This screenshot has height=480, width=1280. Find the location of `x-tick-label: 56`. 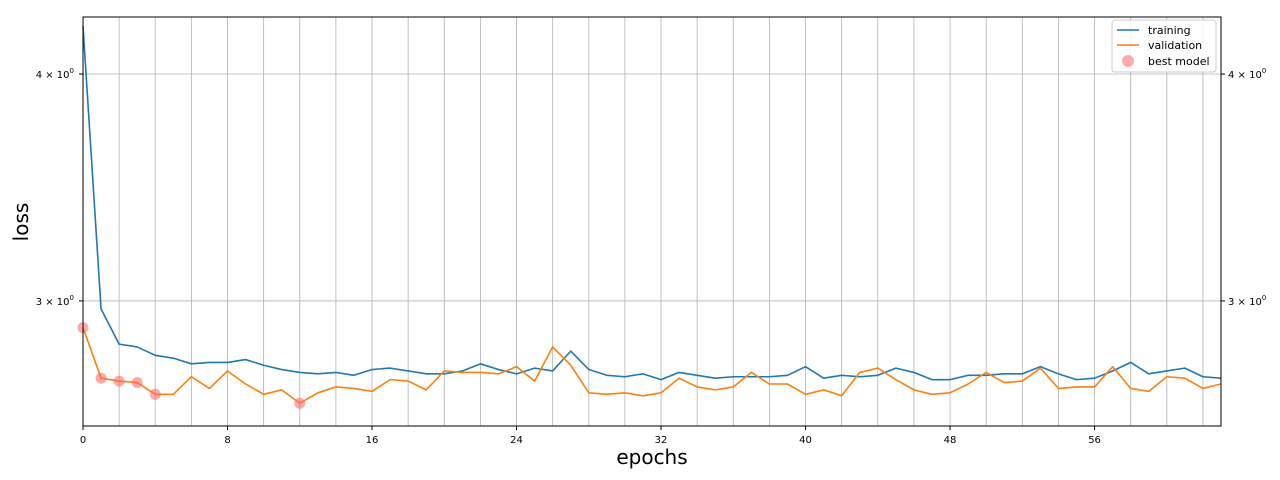

x-tick-label: 56 is located at coordinates (1094, 440).